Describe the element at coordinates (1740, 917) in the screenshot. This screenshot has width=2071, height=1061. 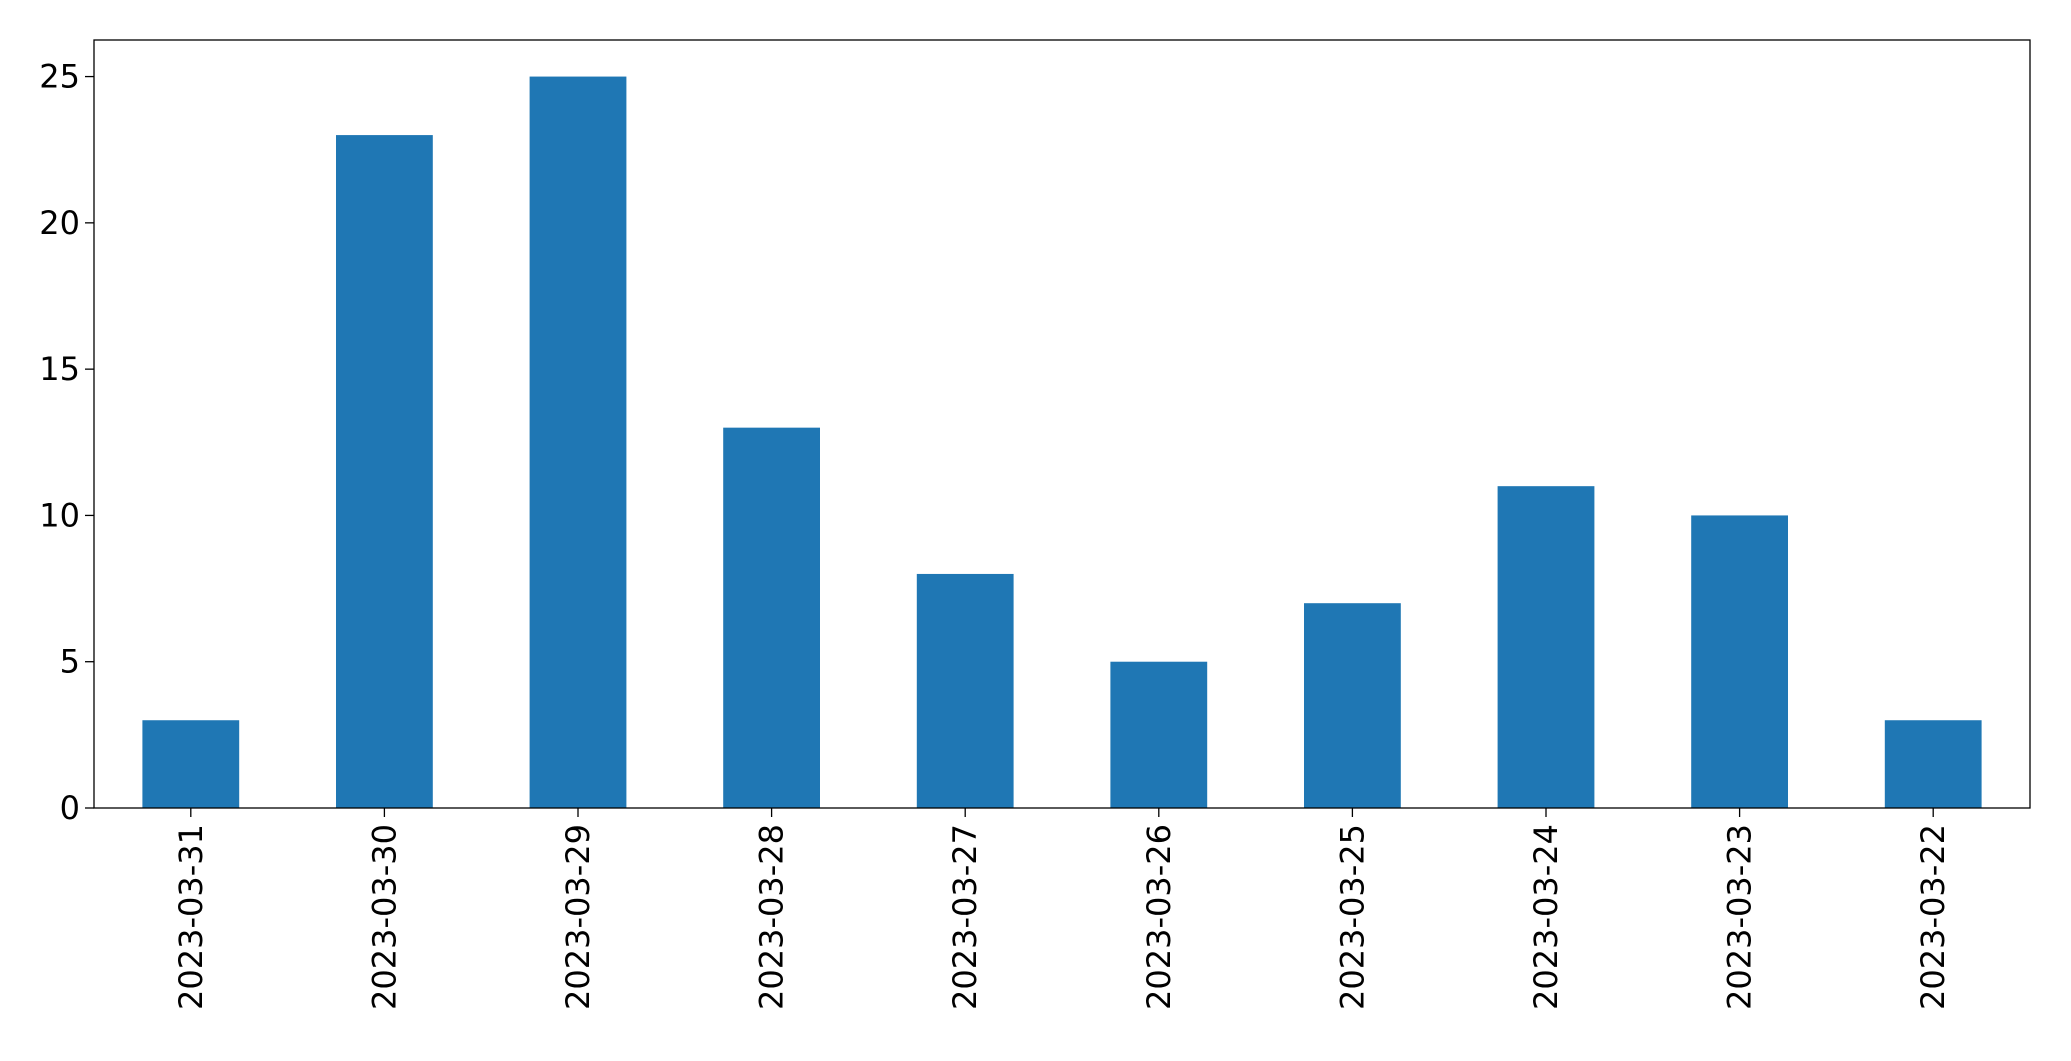
I see `x-tick-label: 2023-03-23` at that location.